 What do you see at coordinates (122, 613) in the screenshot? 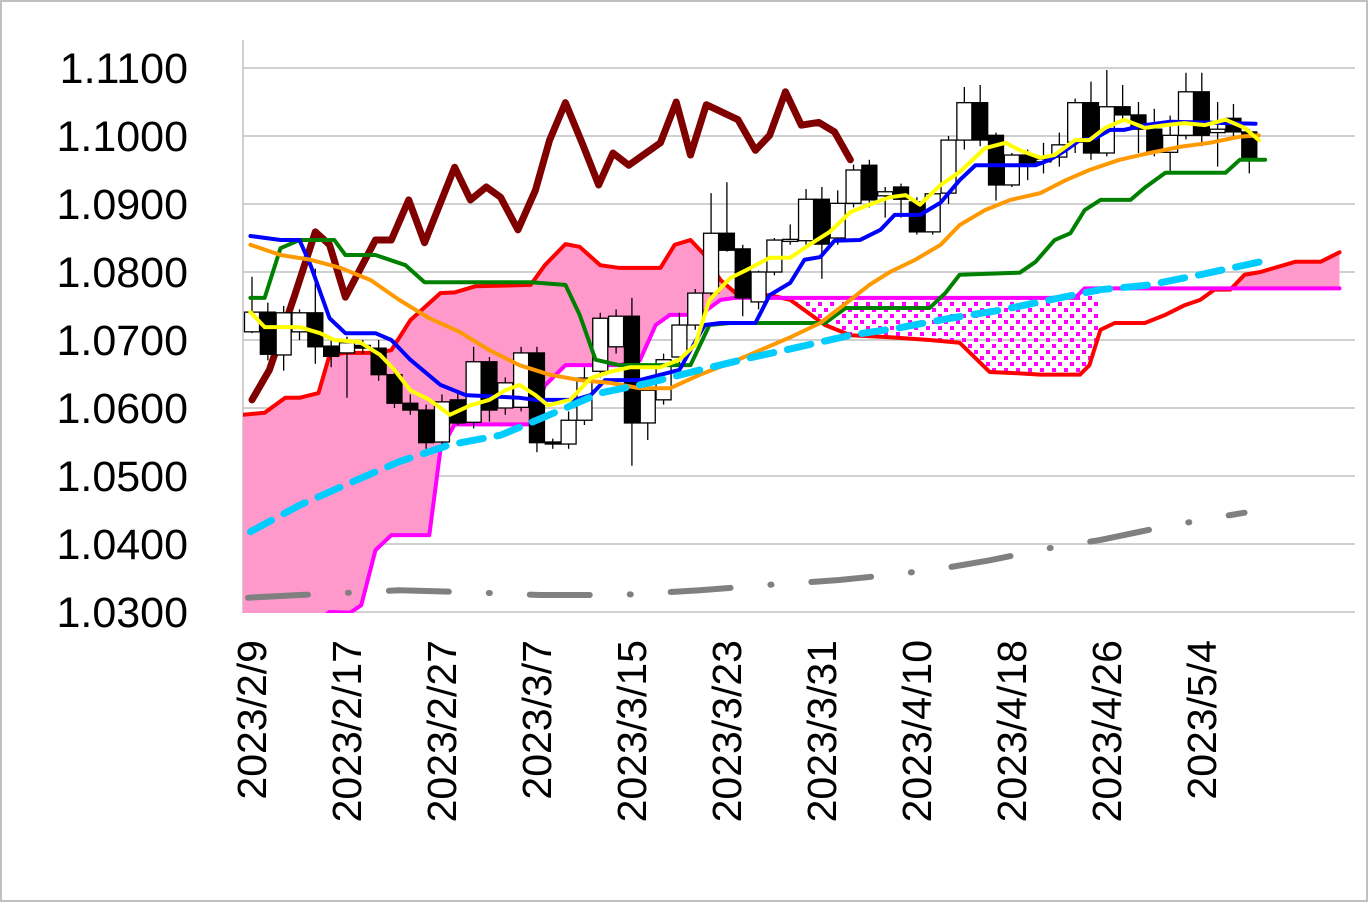
I see `y-tick-label: 1.0300` at bounding box center [122, 613].